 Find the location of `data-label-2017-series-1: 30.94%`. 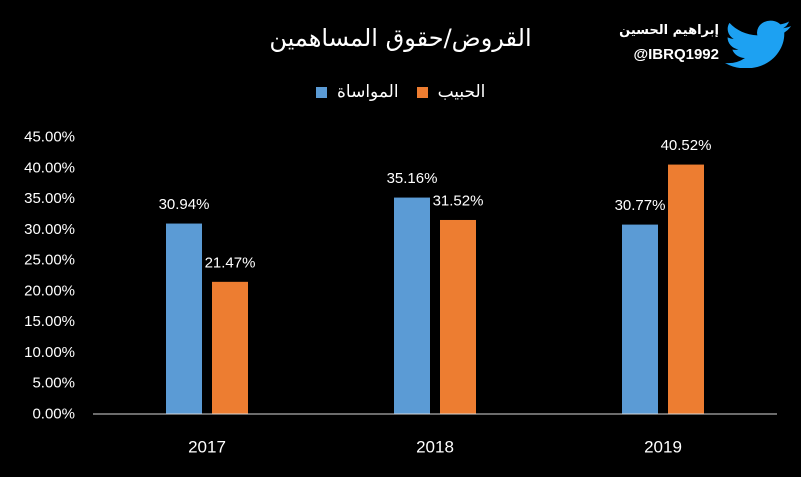

data-label-2017-series-1: 30.94% is located at coordinates (184, 204).